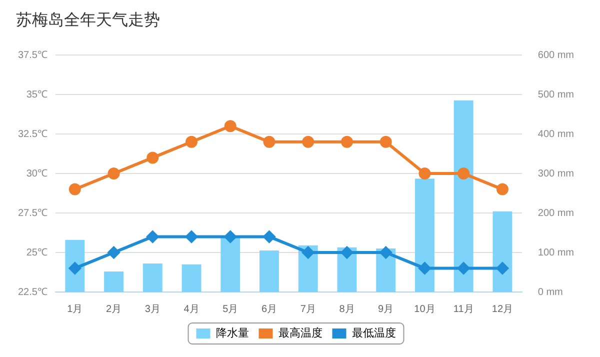 Image resolution: width=600 pixels, height=357 pixels. I want to click on y-tick-label: 32.5℃, so click(33, 134).